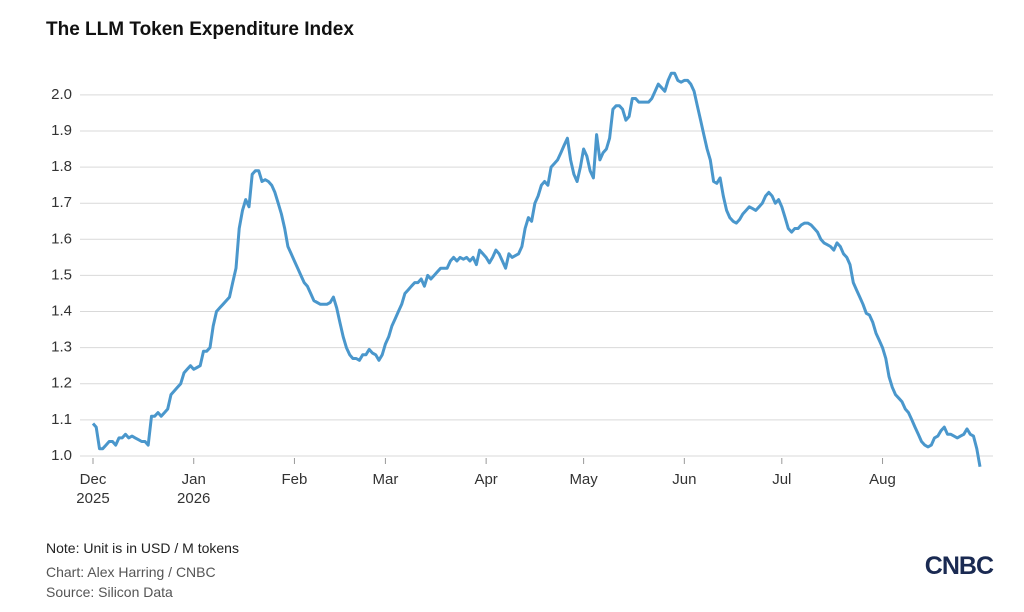 The height and width of the screenshot is (612, 1024). What do you see at coordinates (61, 94) in the screenshot?
I see `y-tick-label: 2.0` at bounding box center [61, 94].